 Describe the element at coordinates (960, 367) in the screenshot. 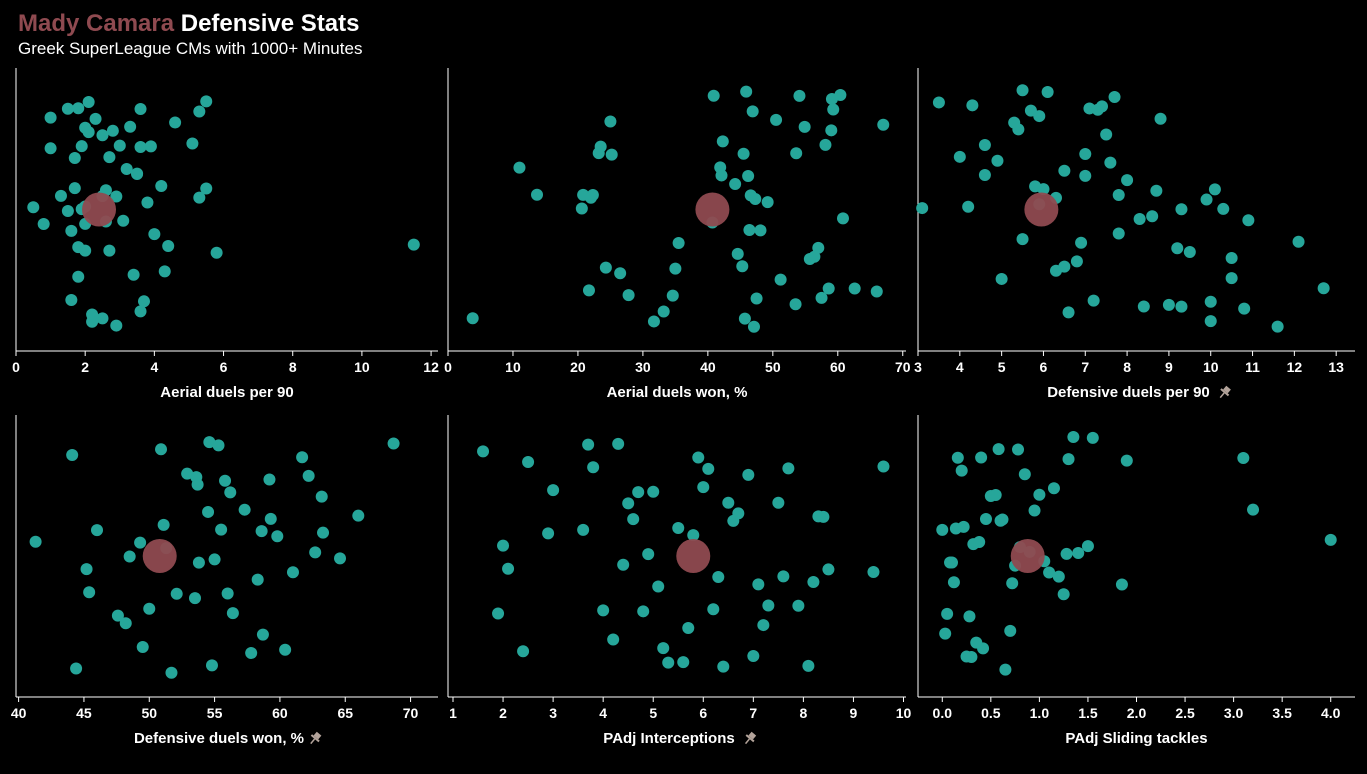

I see `x-tick-label: 4` at that location.